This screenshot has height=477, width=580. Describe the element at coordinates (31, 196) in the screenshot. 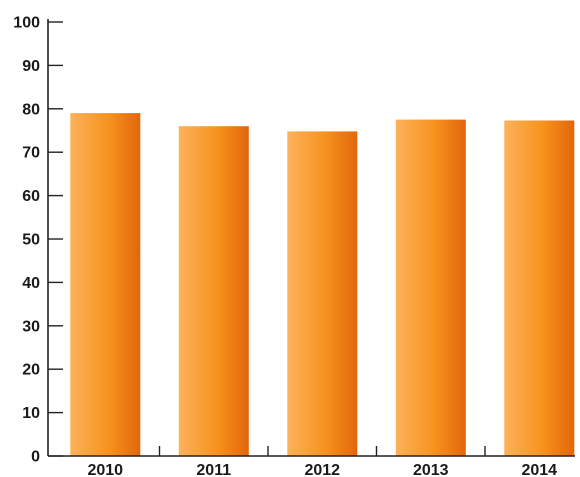

I see `y-tick-label-60: 60` at that location.